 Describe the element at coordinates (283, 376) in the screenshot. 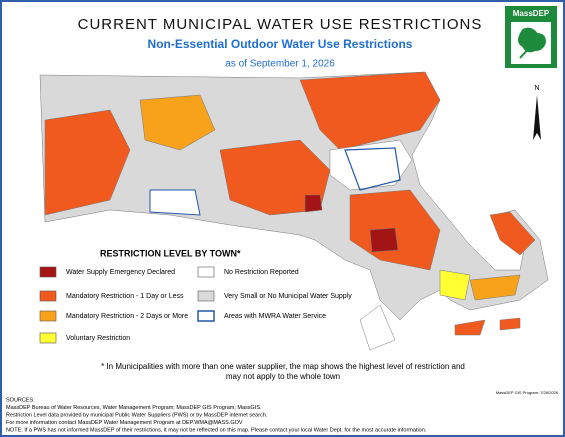

I see `footnote-line: may not apply to the whole town` at that location.